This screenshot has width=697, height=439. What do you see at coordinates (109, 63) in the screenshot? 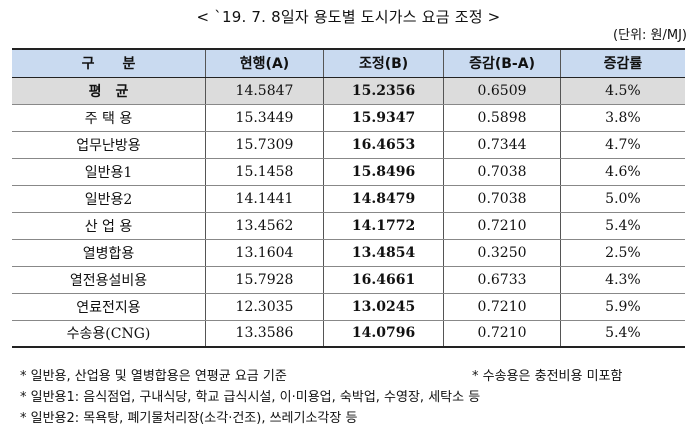
I see `header-category: 구 분` at bounding box center [109, 63].